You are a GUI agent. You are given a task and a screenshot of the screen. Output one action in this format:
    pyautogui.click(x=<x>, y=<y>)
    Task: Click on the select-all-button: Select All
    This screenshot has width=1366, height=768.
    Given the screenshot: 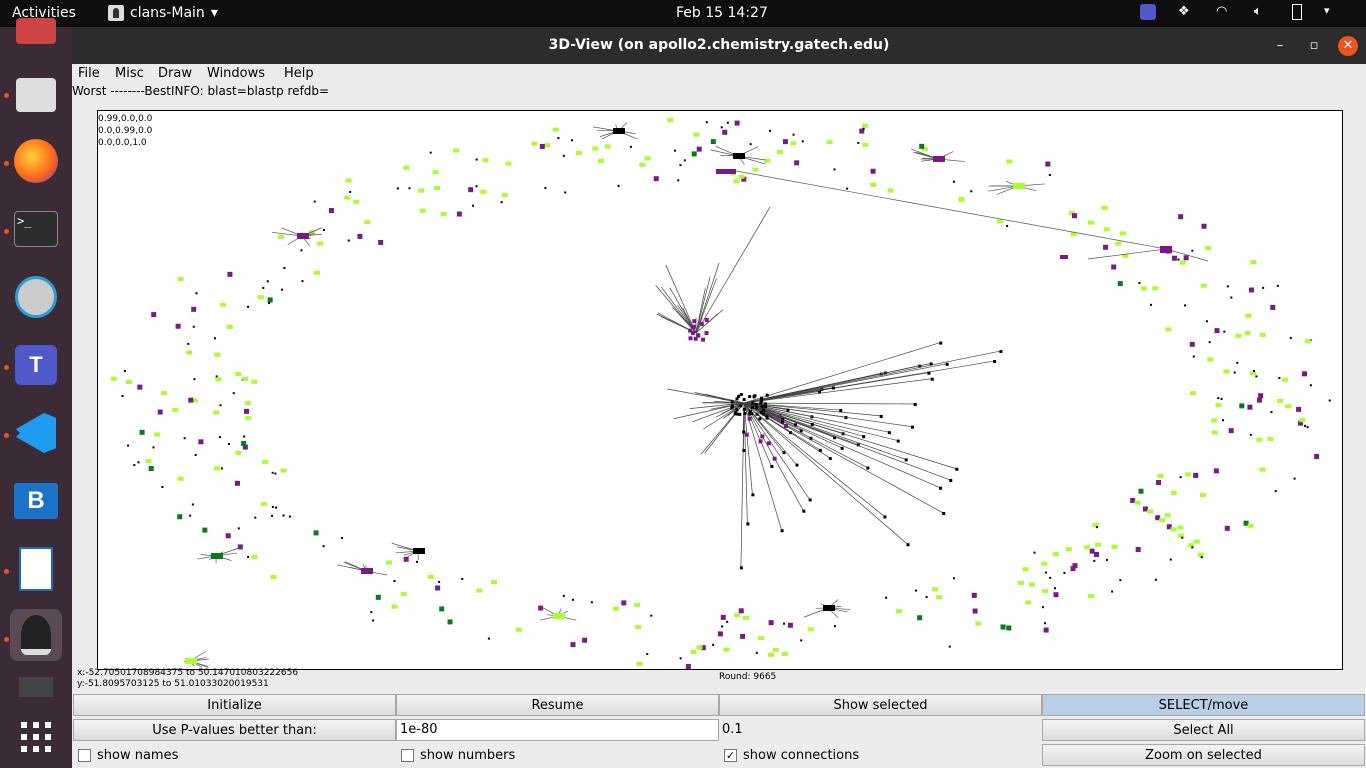 What is the action you would take?
    pyautogui.click(x=1203, y=730)
    